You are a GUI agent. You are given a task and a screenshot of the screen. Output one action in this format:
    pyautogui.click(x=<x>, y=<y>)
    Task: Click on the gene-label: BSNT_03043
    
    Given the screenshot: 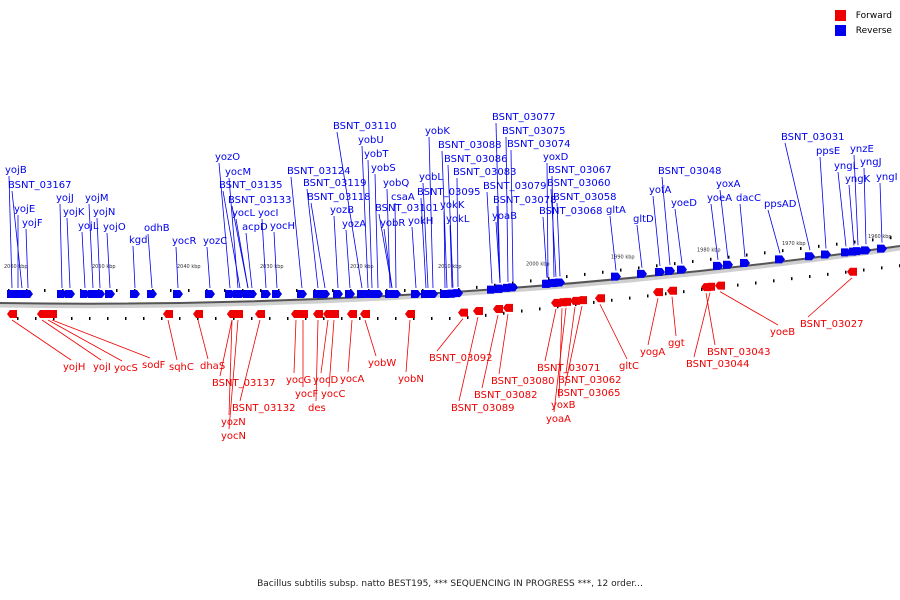 What is the action you would take?
    pyautogui.click(x=738, y=352)
    